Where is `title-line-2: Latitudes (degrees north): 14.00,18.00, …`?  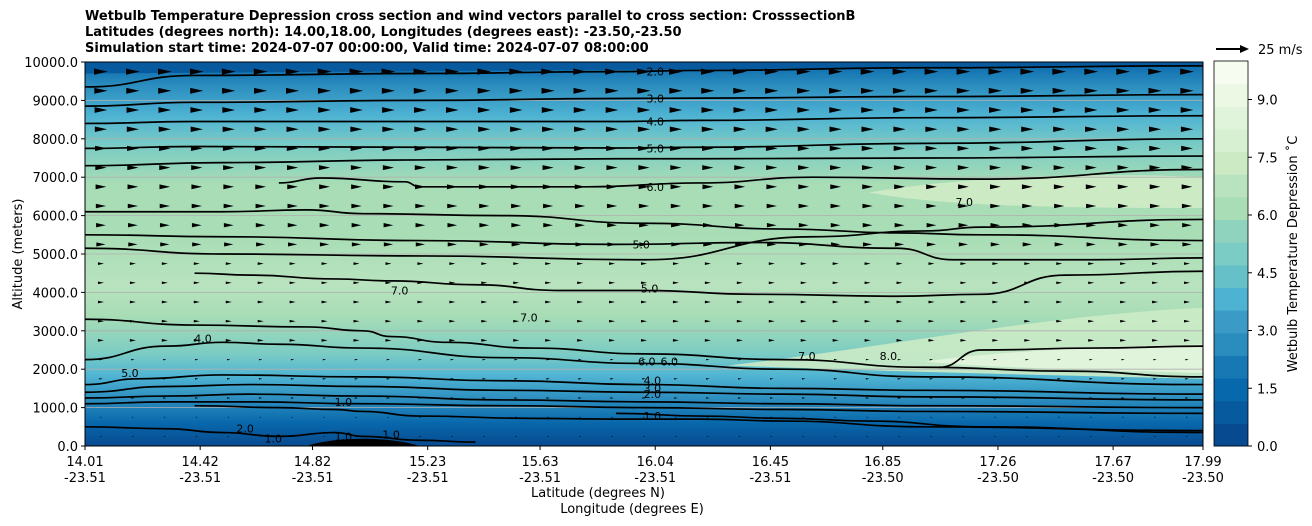
title-line-2: Latitudes (degrees north): 14.00,18.00, … is located at coordinates (383, 32).